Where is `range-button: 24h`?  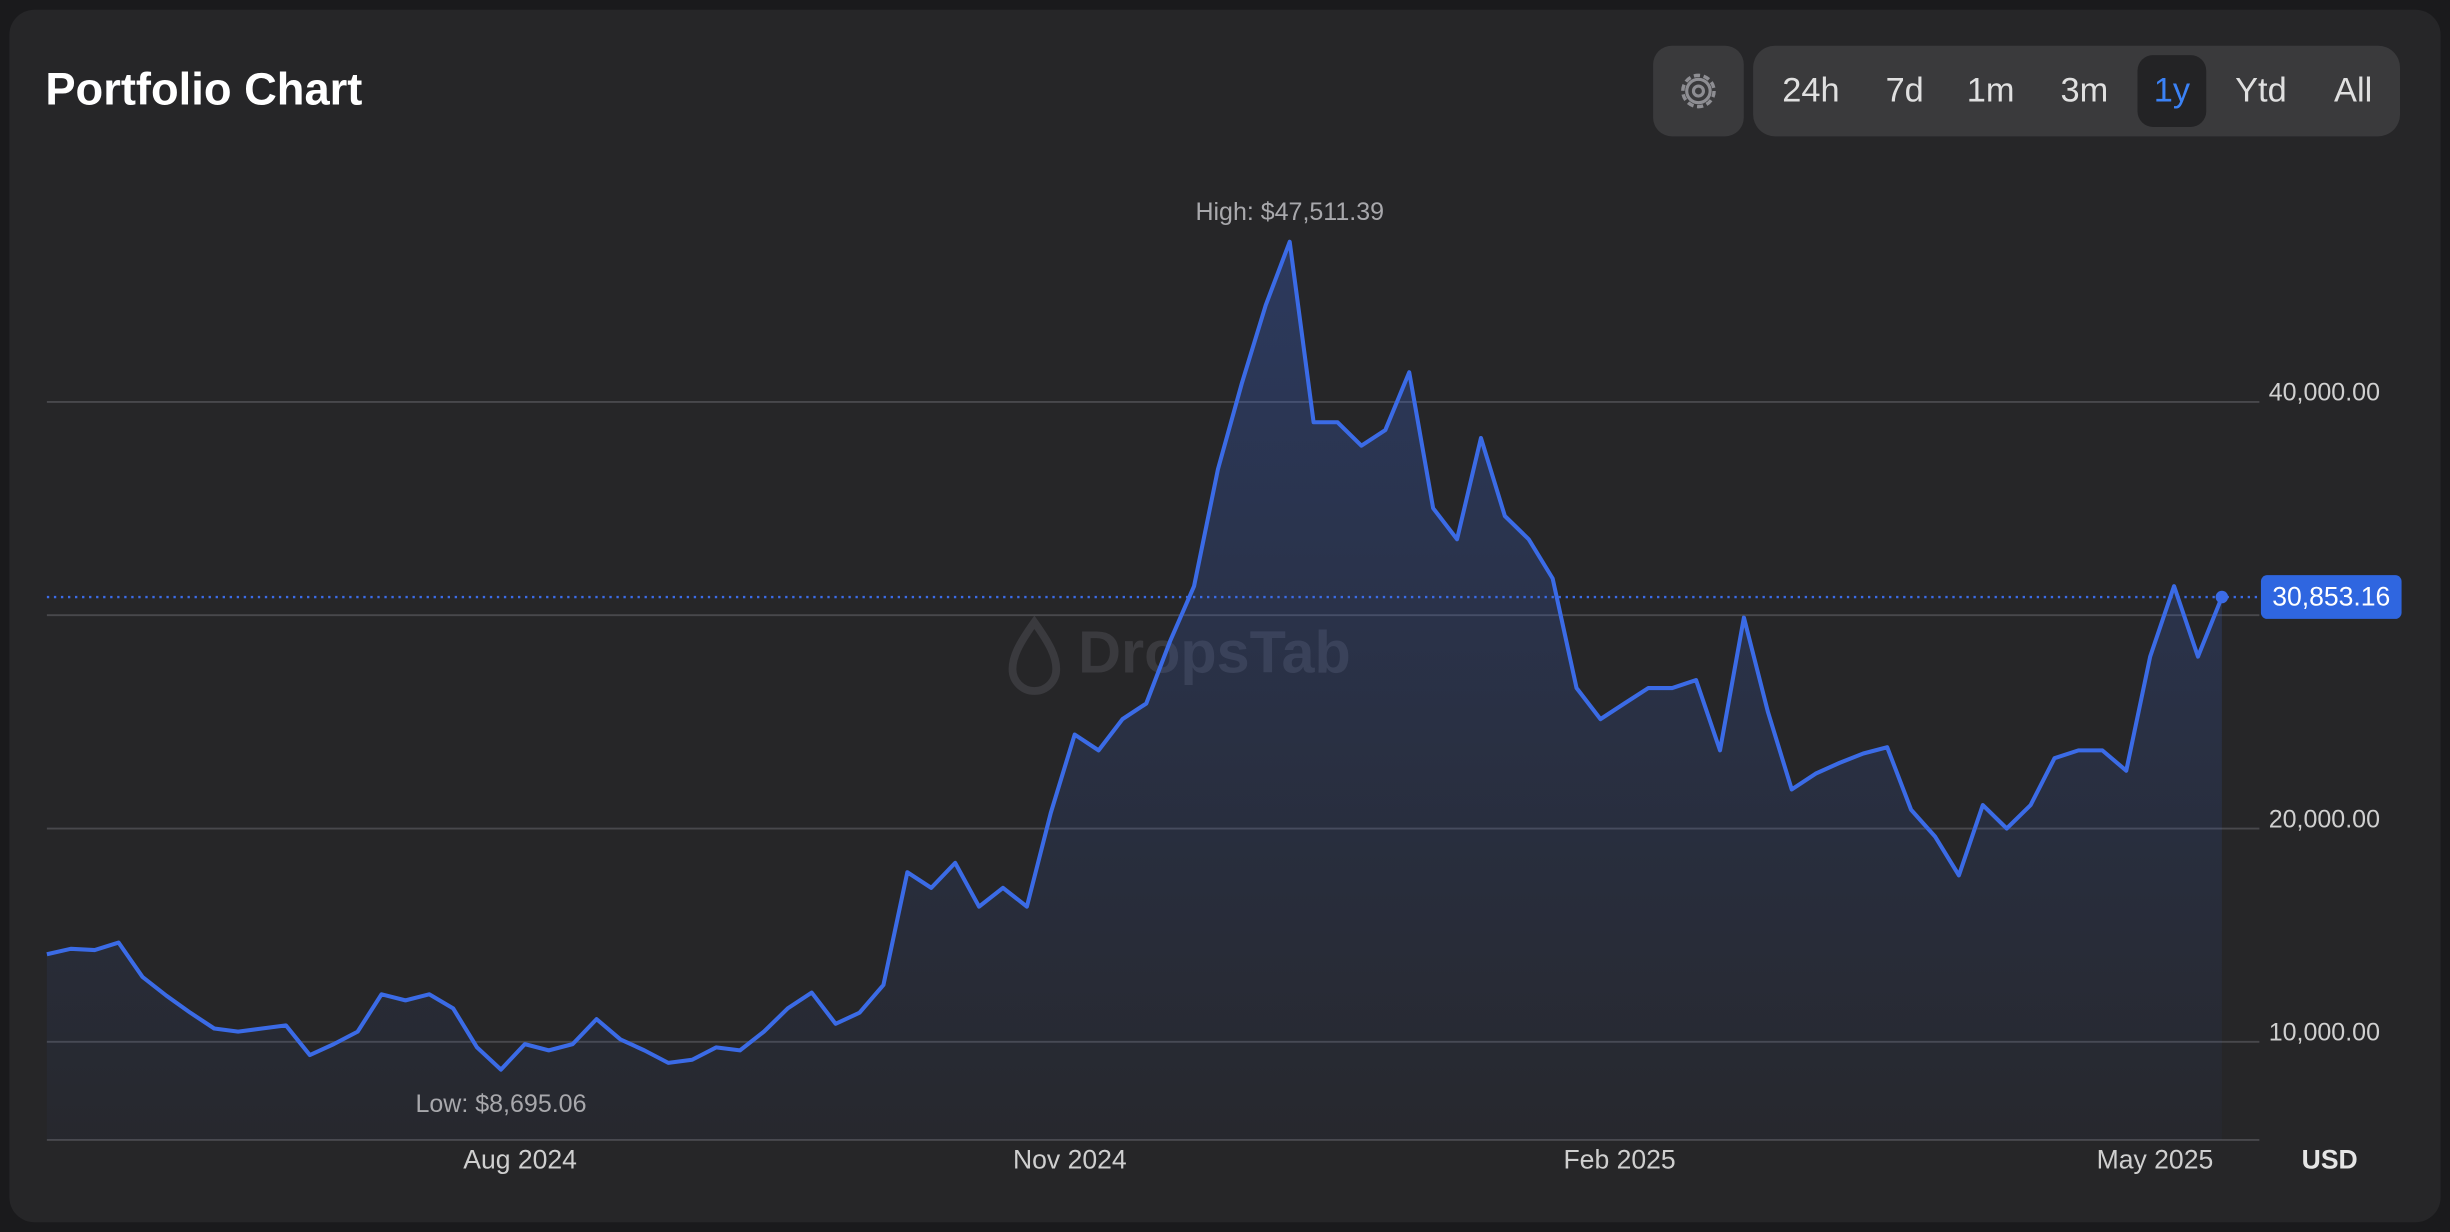
range-button: 24h is located at coordinates (1810, 91).